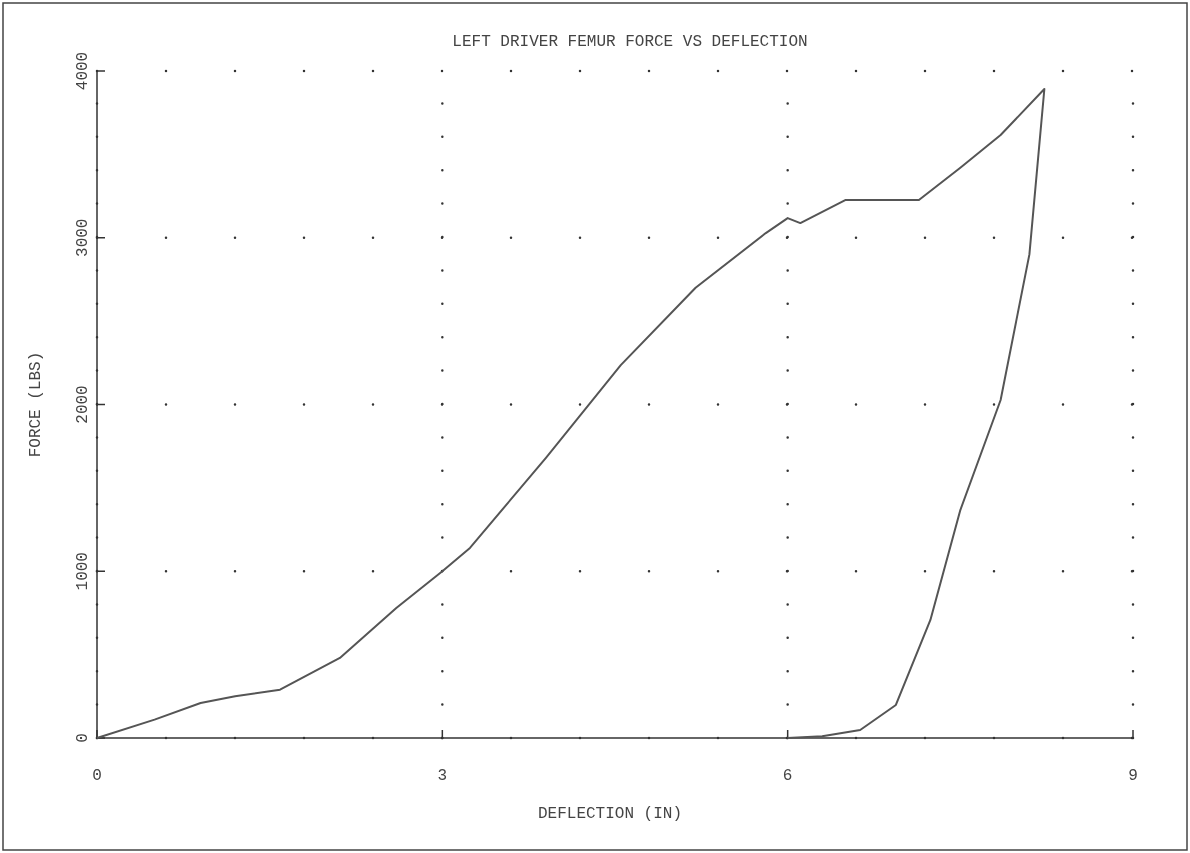 The height and width of the screenshot is (853, 1190). Describe the element at coordinates (83, 237) in the screenshot. I see `y-tick-label: 3000` at that location.